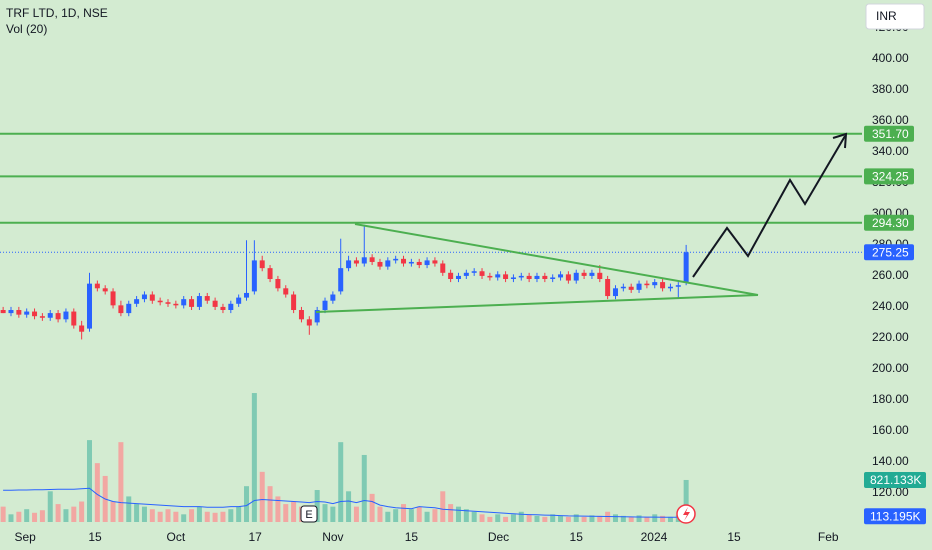 The width and height of the screenshot is (932, 550). Describe the element at coordinates (26, 29) in the screenshot. I see `volume-indicator: Vol (20)` at that location.